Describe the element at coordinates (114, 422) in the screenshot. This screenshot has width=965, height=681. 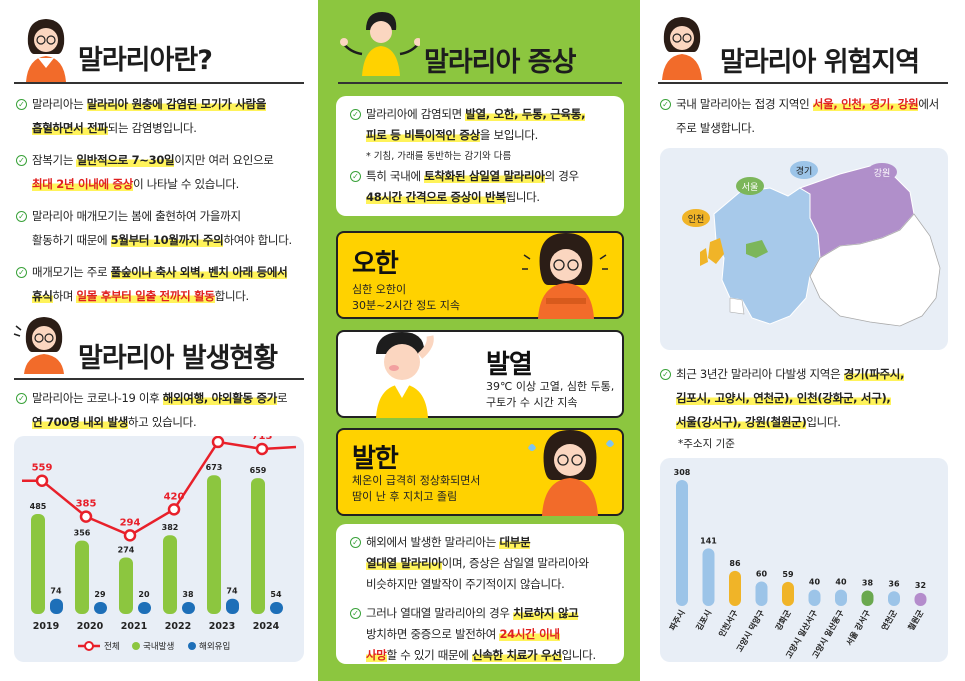
I see `bullet-line: 연 700명 내외 발생하고 있습니다.` at that location.